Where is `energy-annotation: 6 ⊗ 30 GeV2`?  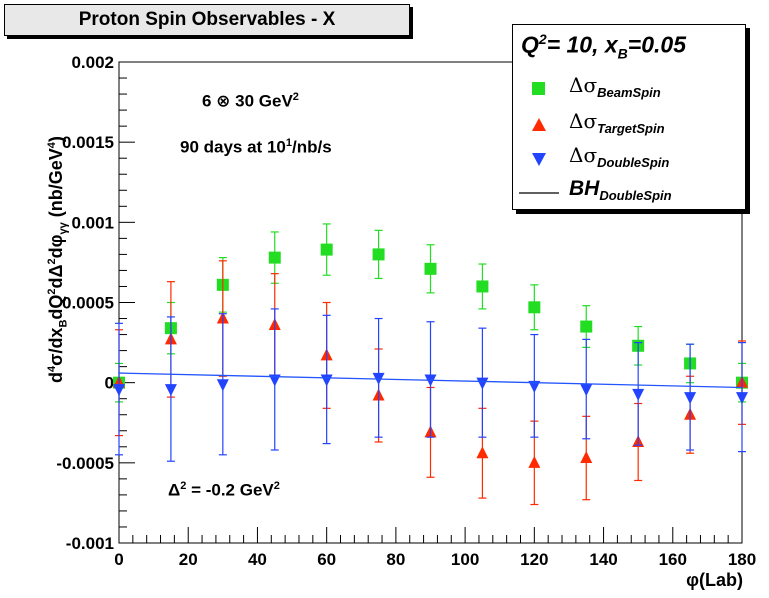
energy-annotation: 6 ⊗ 30 GeV2 is located at coordinates (250, 101).